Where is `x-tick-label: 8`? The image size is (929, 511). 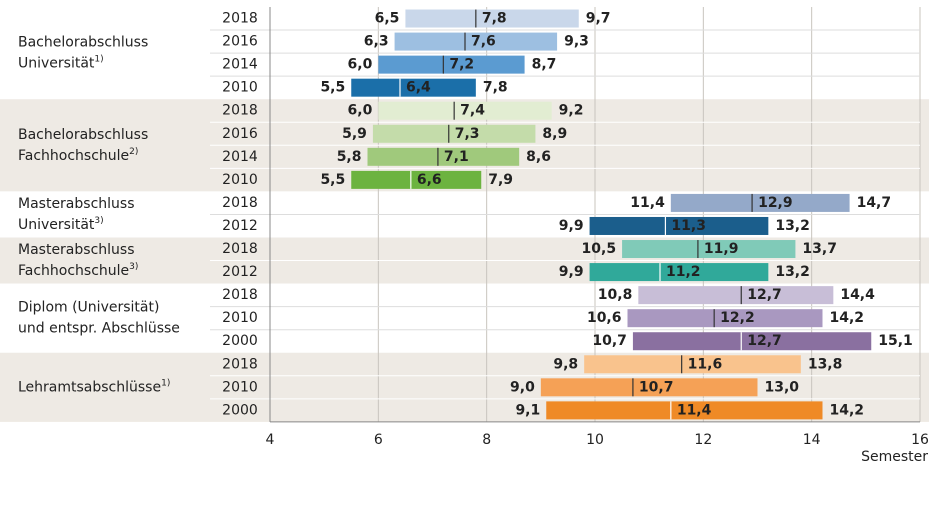 x-tick-label: 8 is located at coordinates (486, 440).